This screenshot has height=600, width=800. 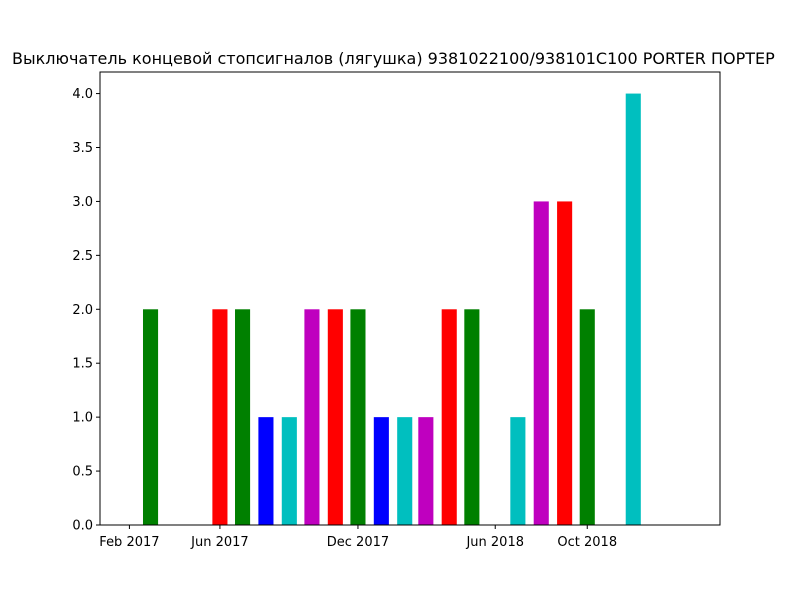 I want to click on y-tick-label: 2.0, so click(x=82, y=310).